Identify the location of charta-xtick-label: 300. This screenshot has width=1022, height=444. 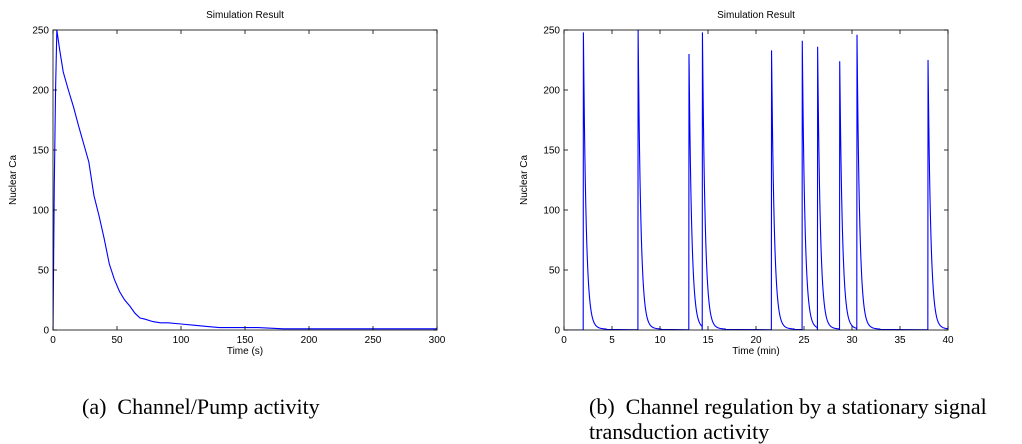
(437, 340).